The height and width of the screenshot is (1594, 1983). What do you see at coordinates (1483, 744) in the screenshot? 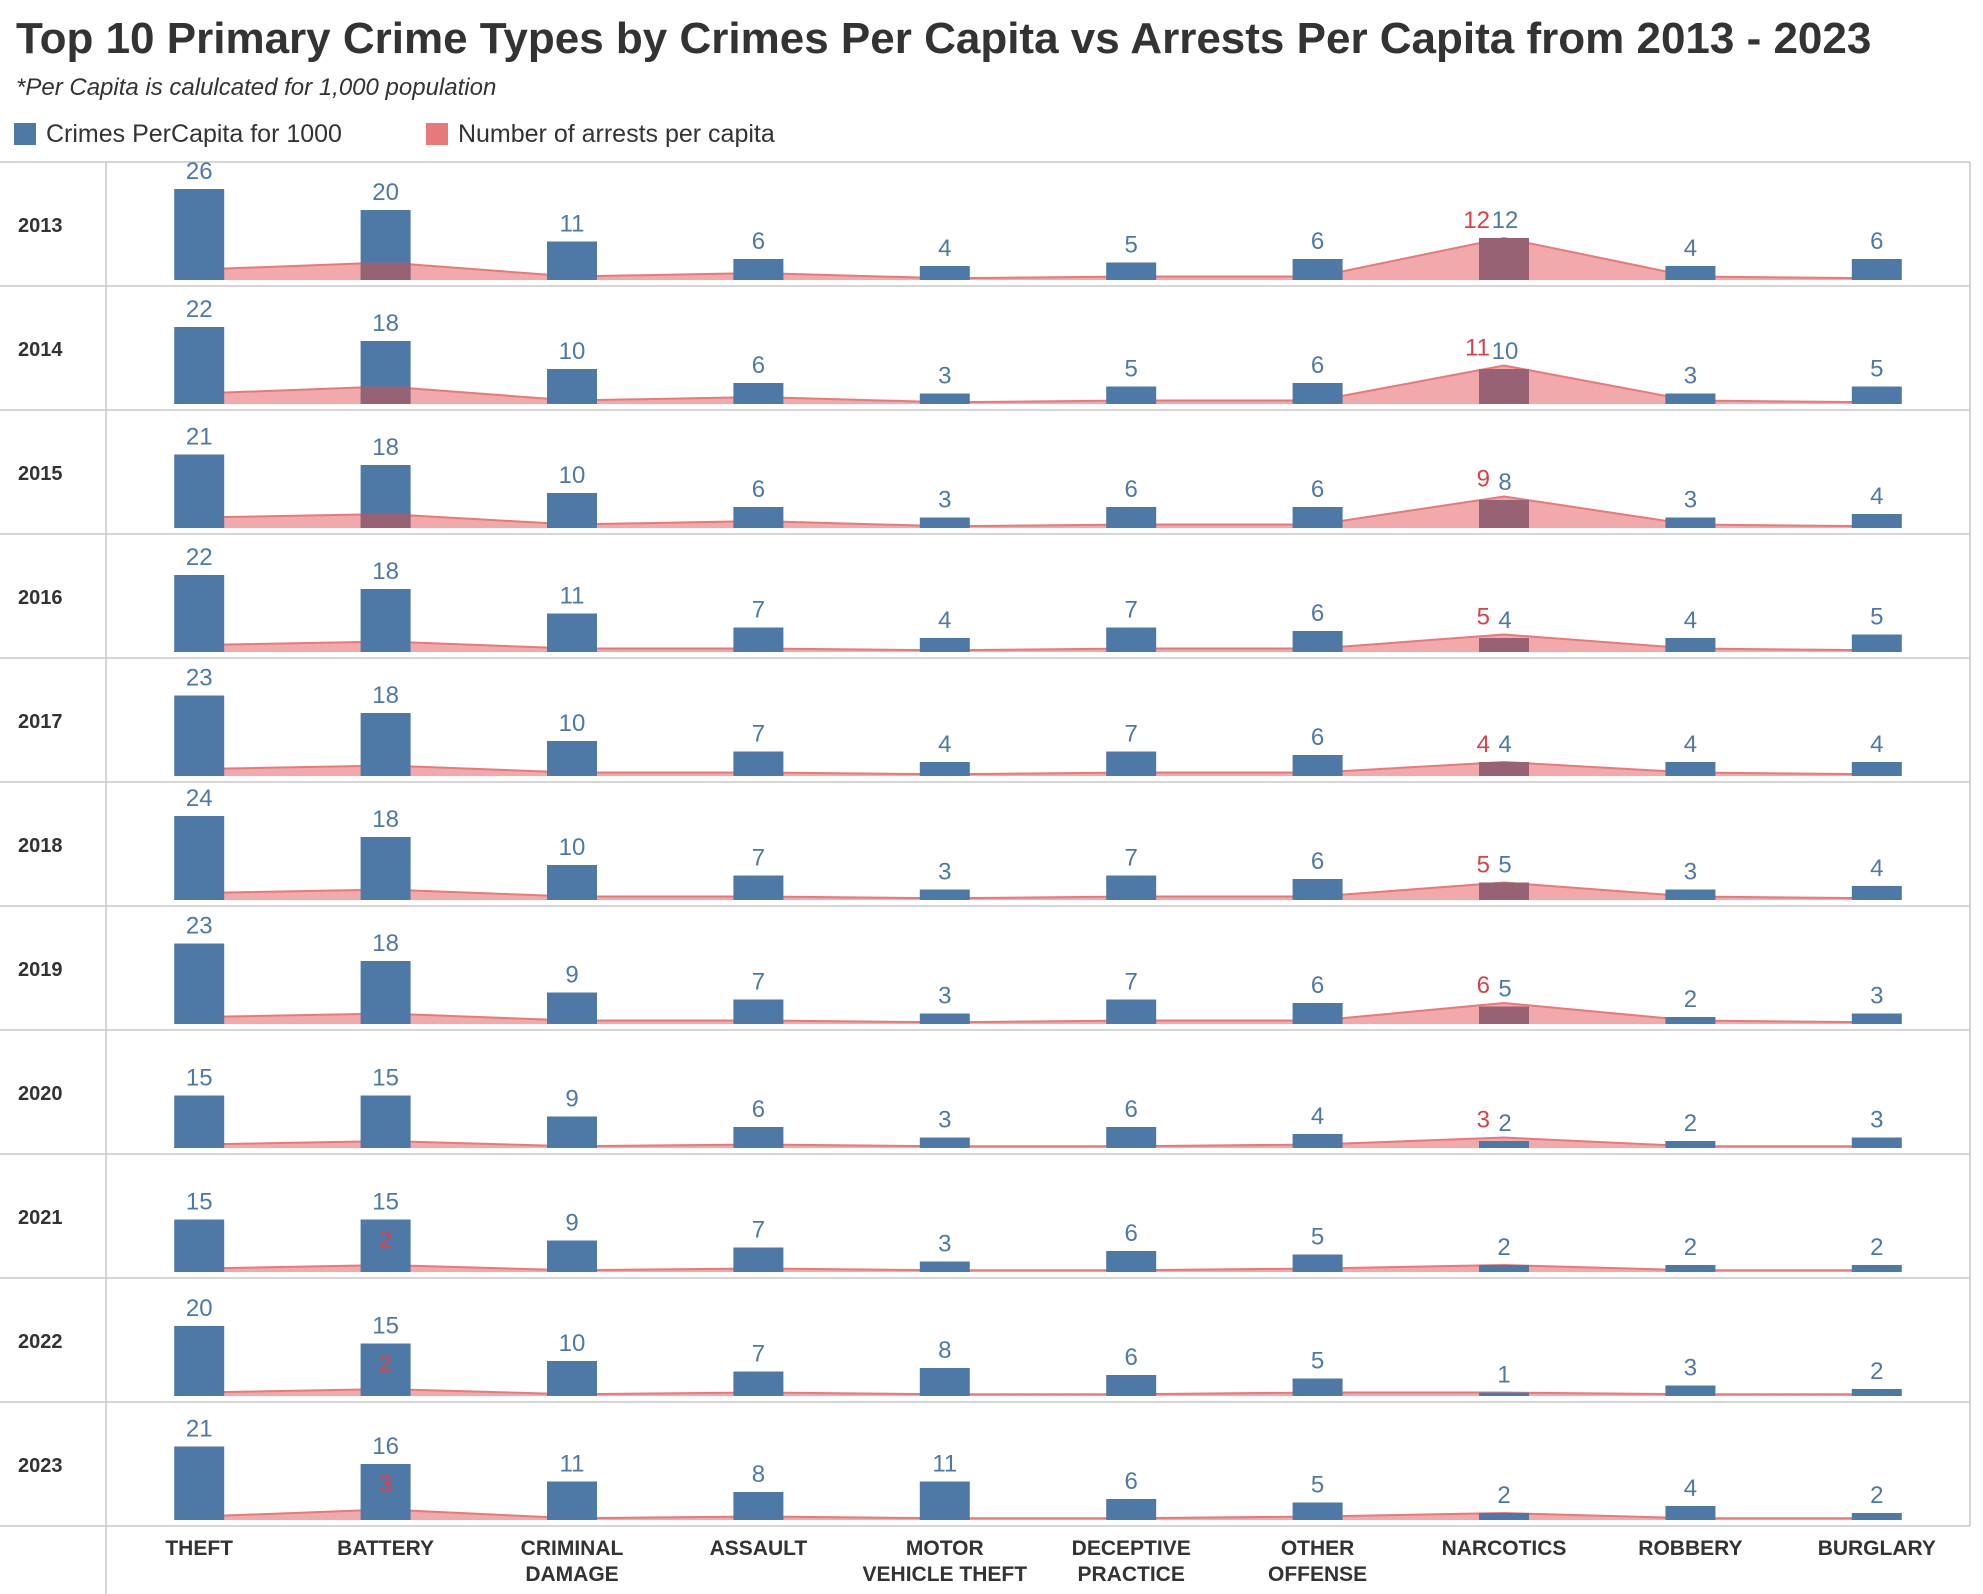
I see `arrest-value-label: 4` at bounding box center [1483, 744].